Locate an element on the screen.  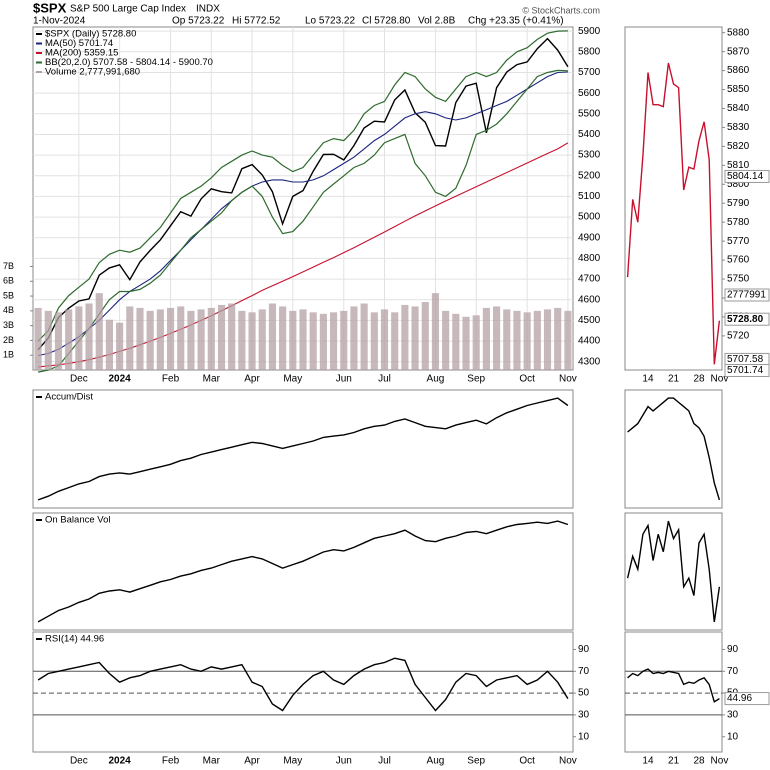
y-tick-label: 5830 is located at coordinates (738, 127).